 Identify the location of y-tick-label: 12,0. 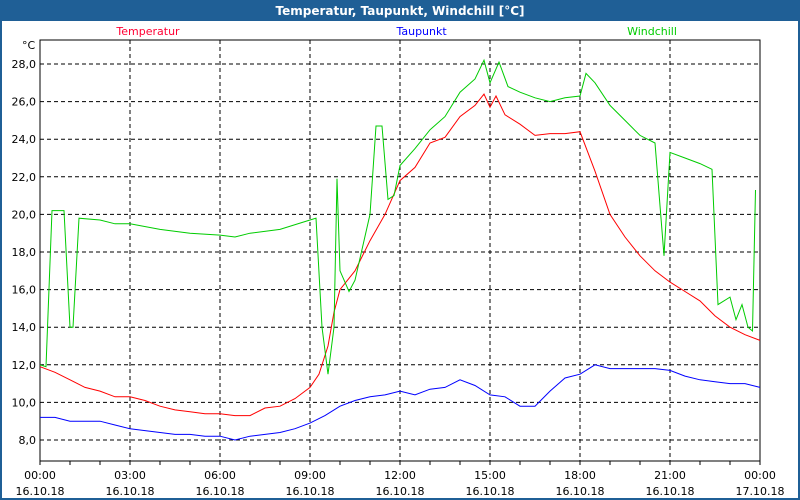
(24, 365).